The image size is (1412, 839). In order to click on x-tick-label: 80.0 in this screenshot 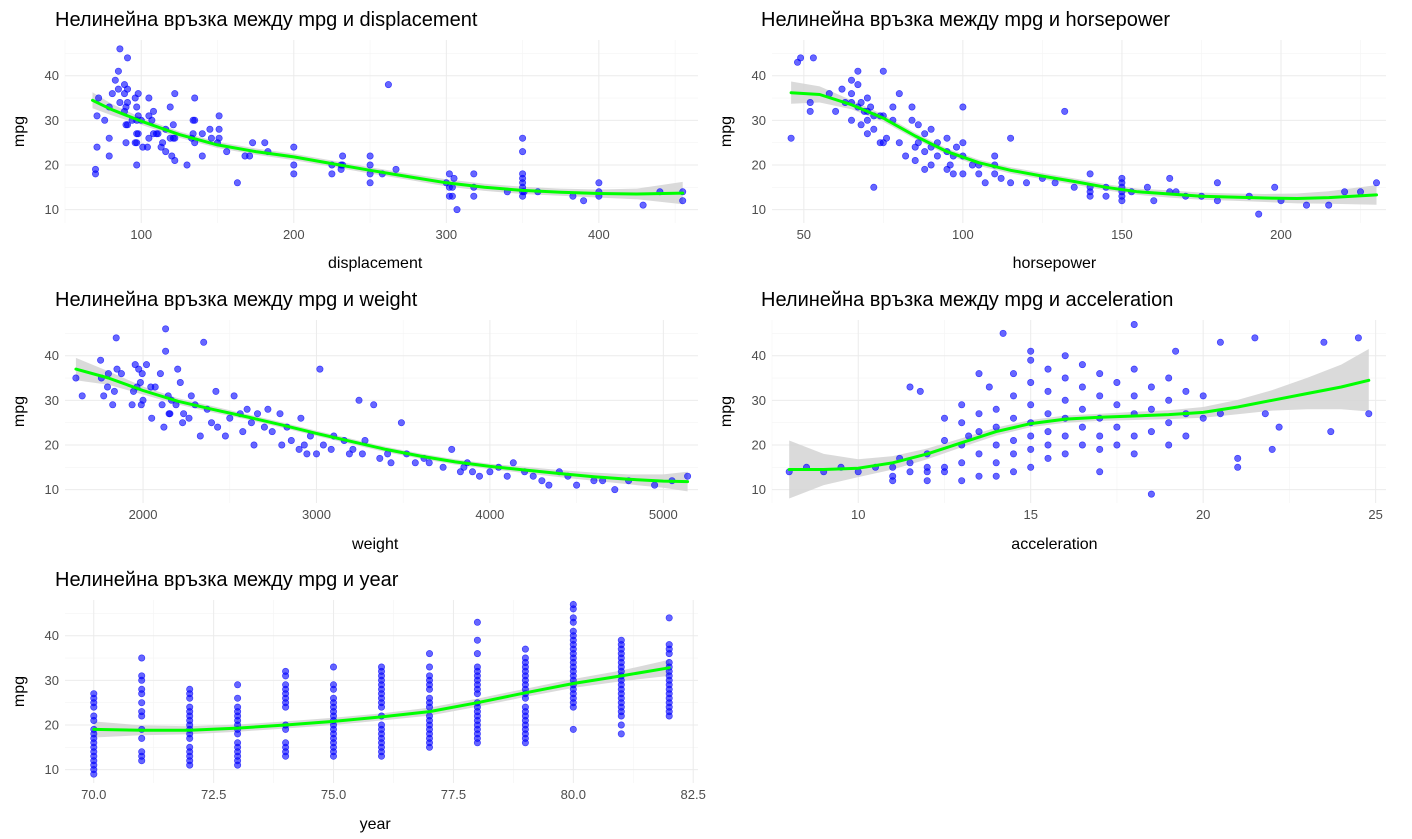, I will do `click(573, 794)`.